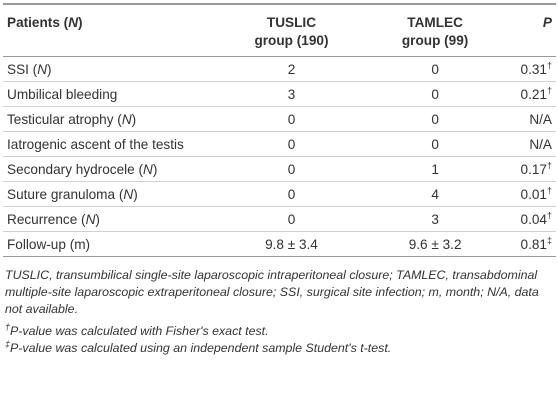 Image resolution: width=559 pixels, height=411 pixels. I want to click on table-row: Suture granuloma (N) 0 4 0.01†, so click(279, 194).